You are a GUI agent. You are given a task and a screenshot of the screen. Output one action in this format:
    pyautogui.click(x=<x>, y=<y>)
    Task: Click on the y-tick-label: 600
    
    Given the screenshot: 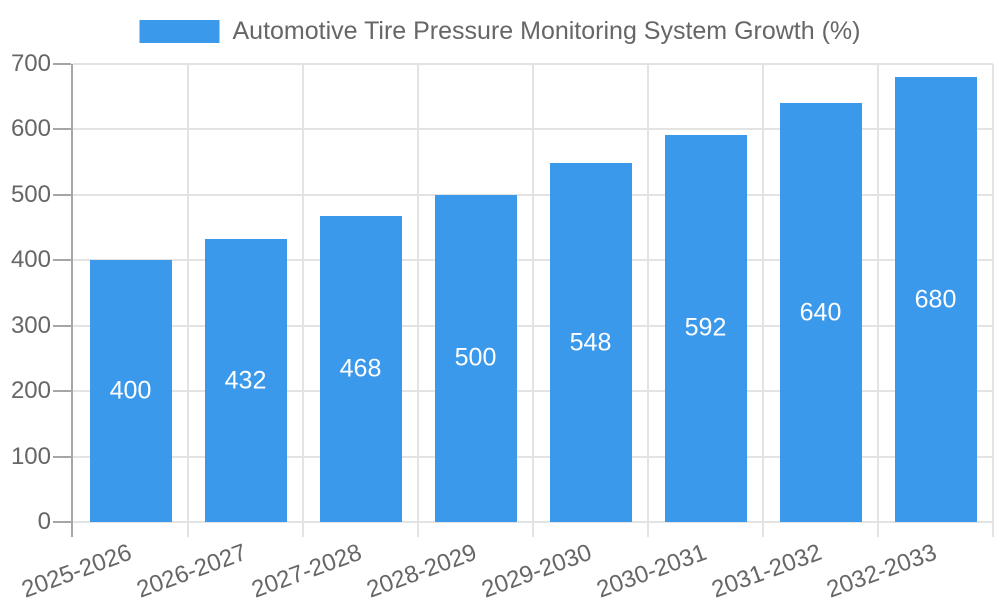 What is the action you would take?
    pyautogui.click(x=30, y=129)
    